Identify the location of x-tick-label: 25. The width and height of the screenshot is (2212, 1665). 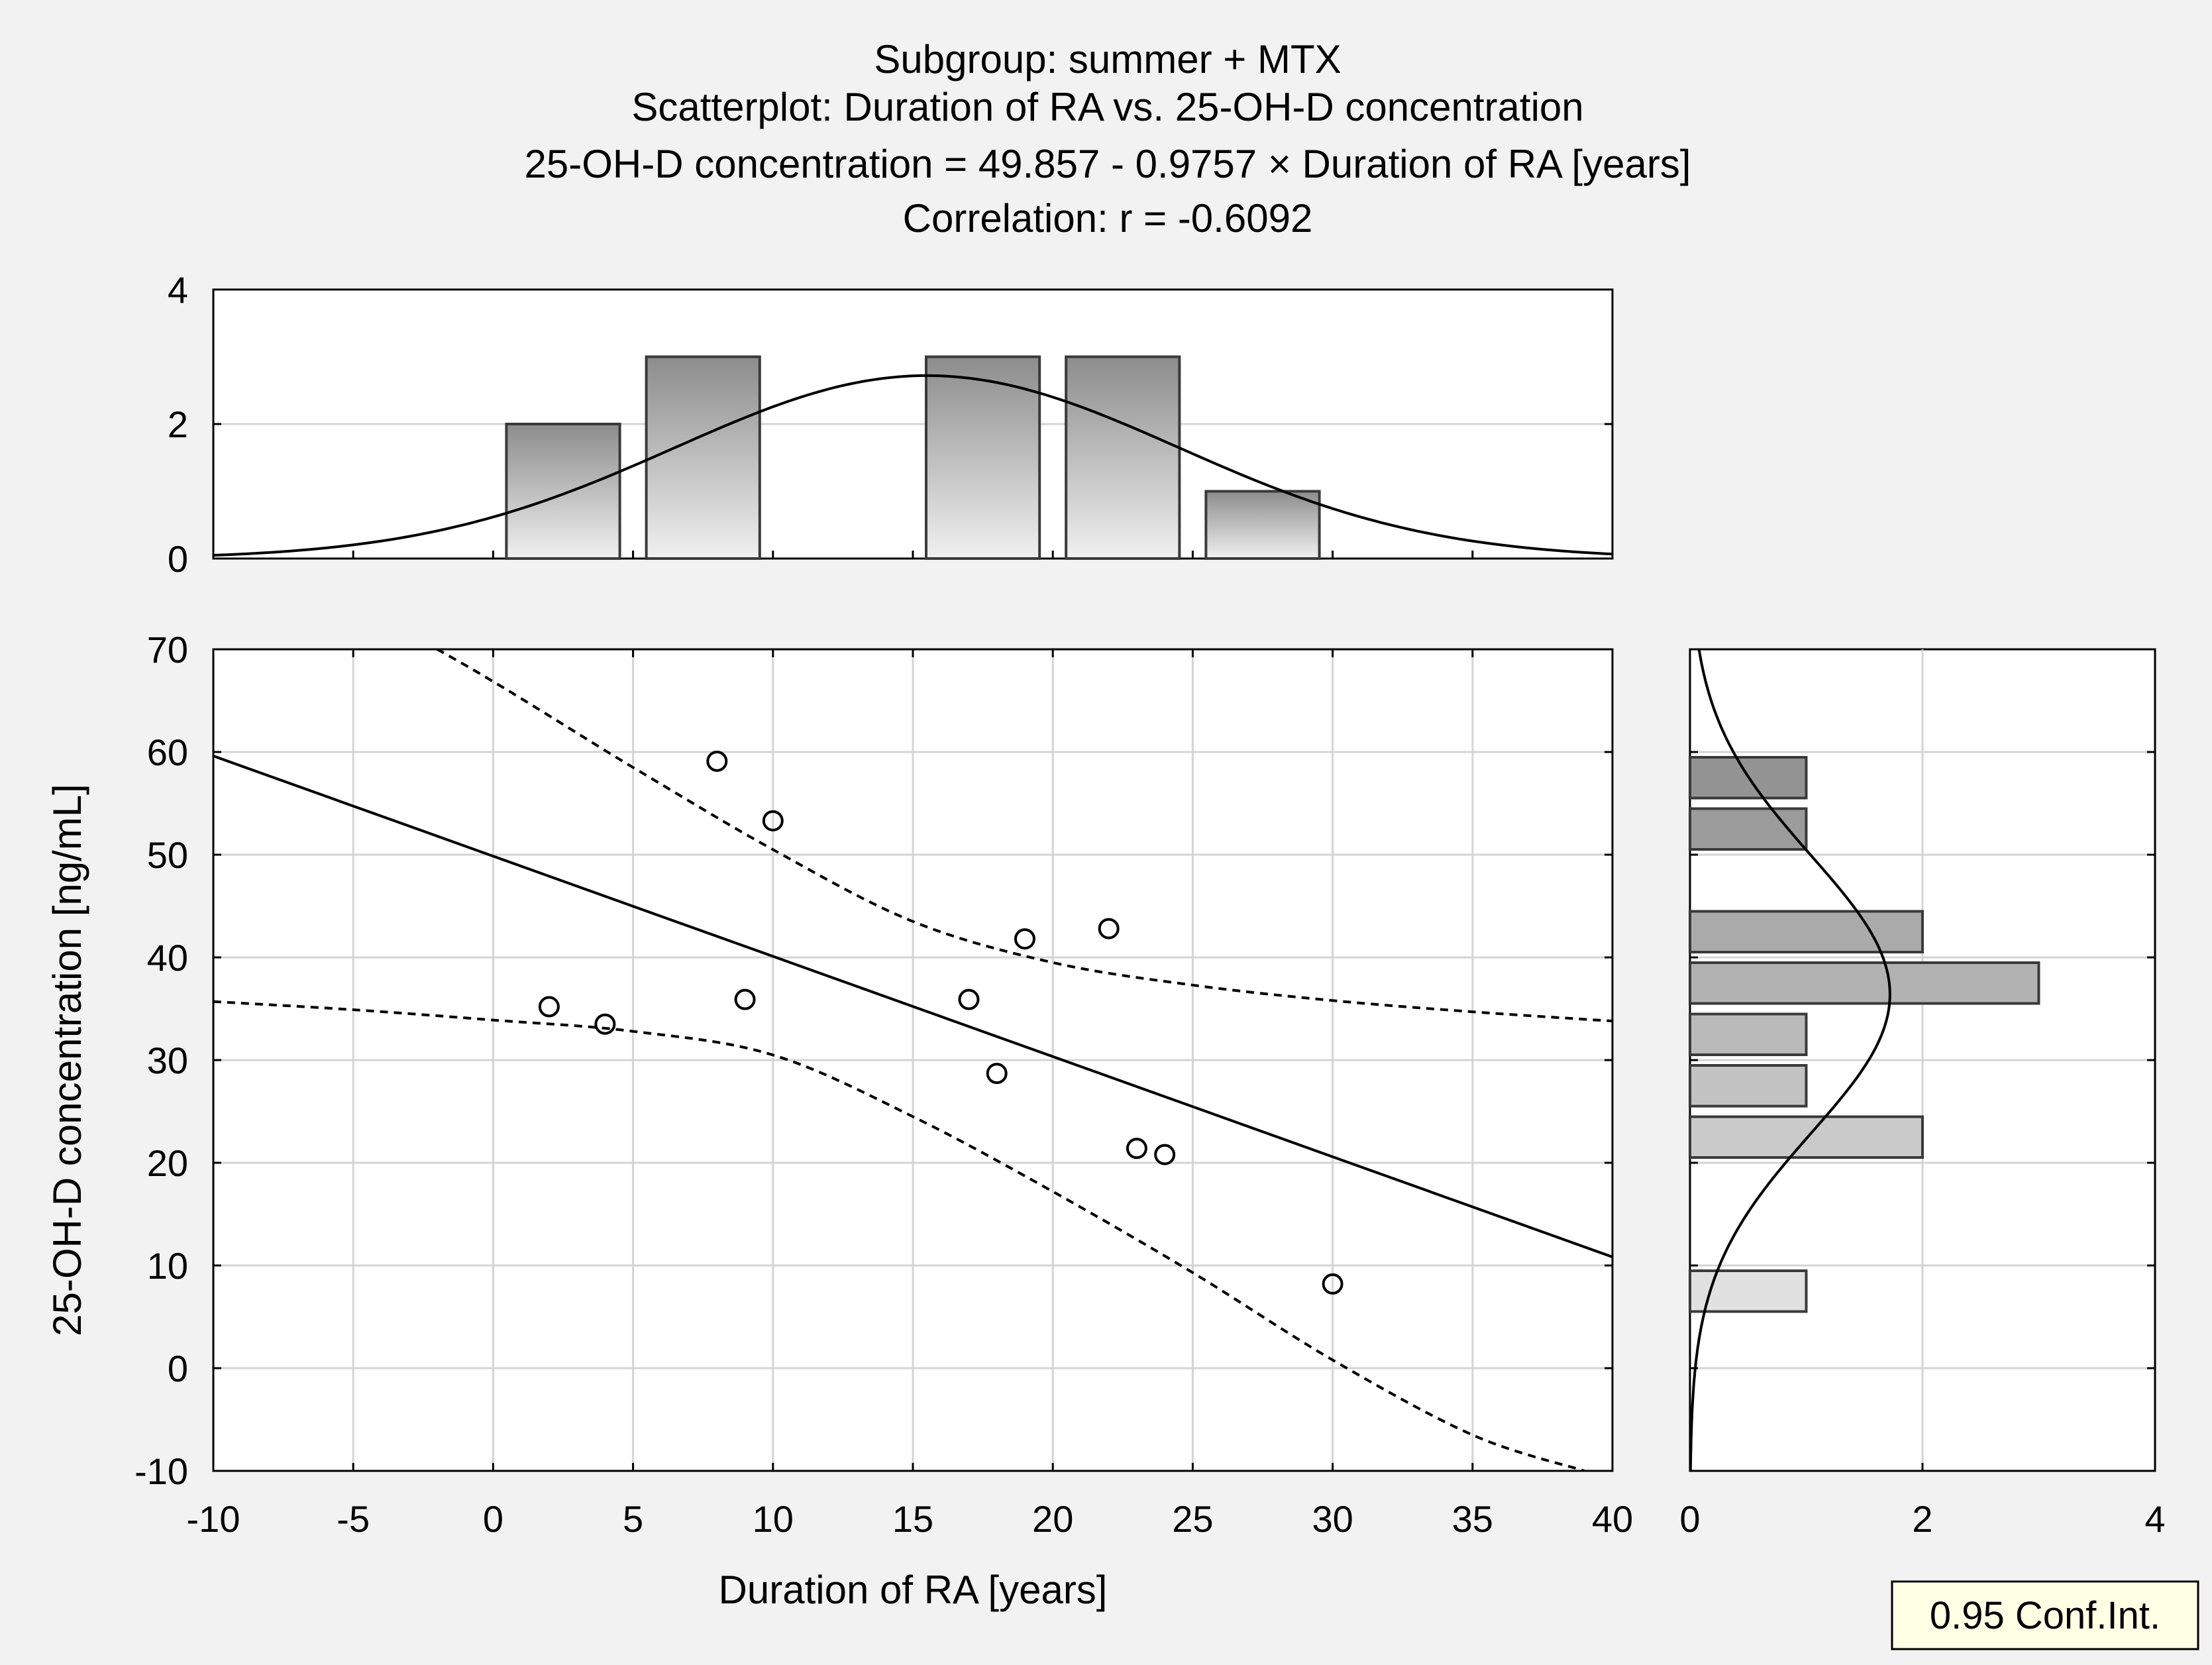
(1192, 1519).